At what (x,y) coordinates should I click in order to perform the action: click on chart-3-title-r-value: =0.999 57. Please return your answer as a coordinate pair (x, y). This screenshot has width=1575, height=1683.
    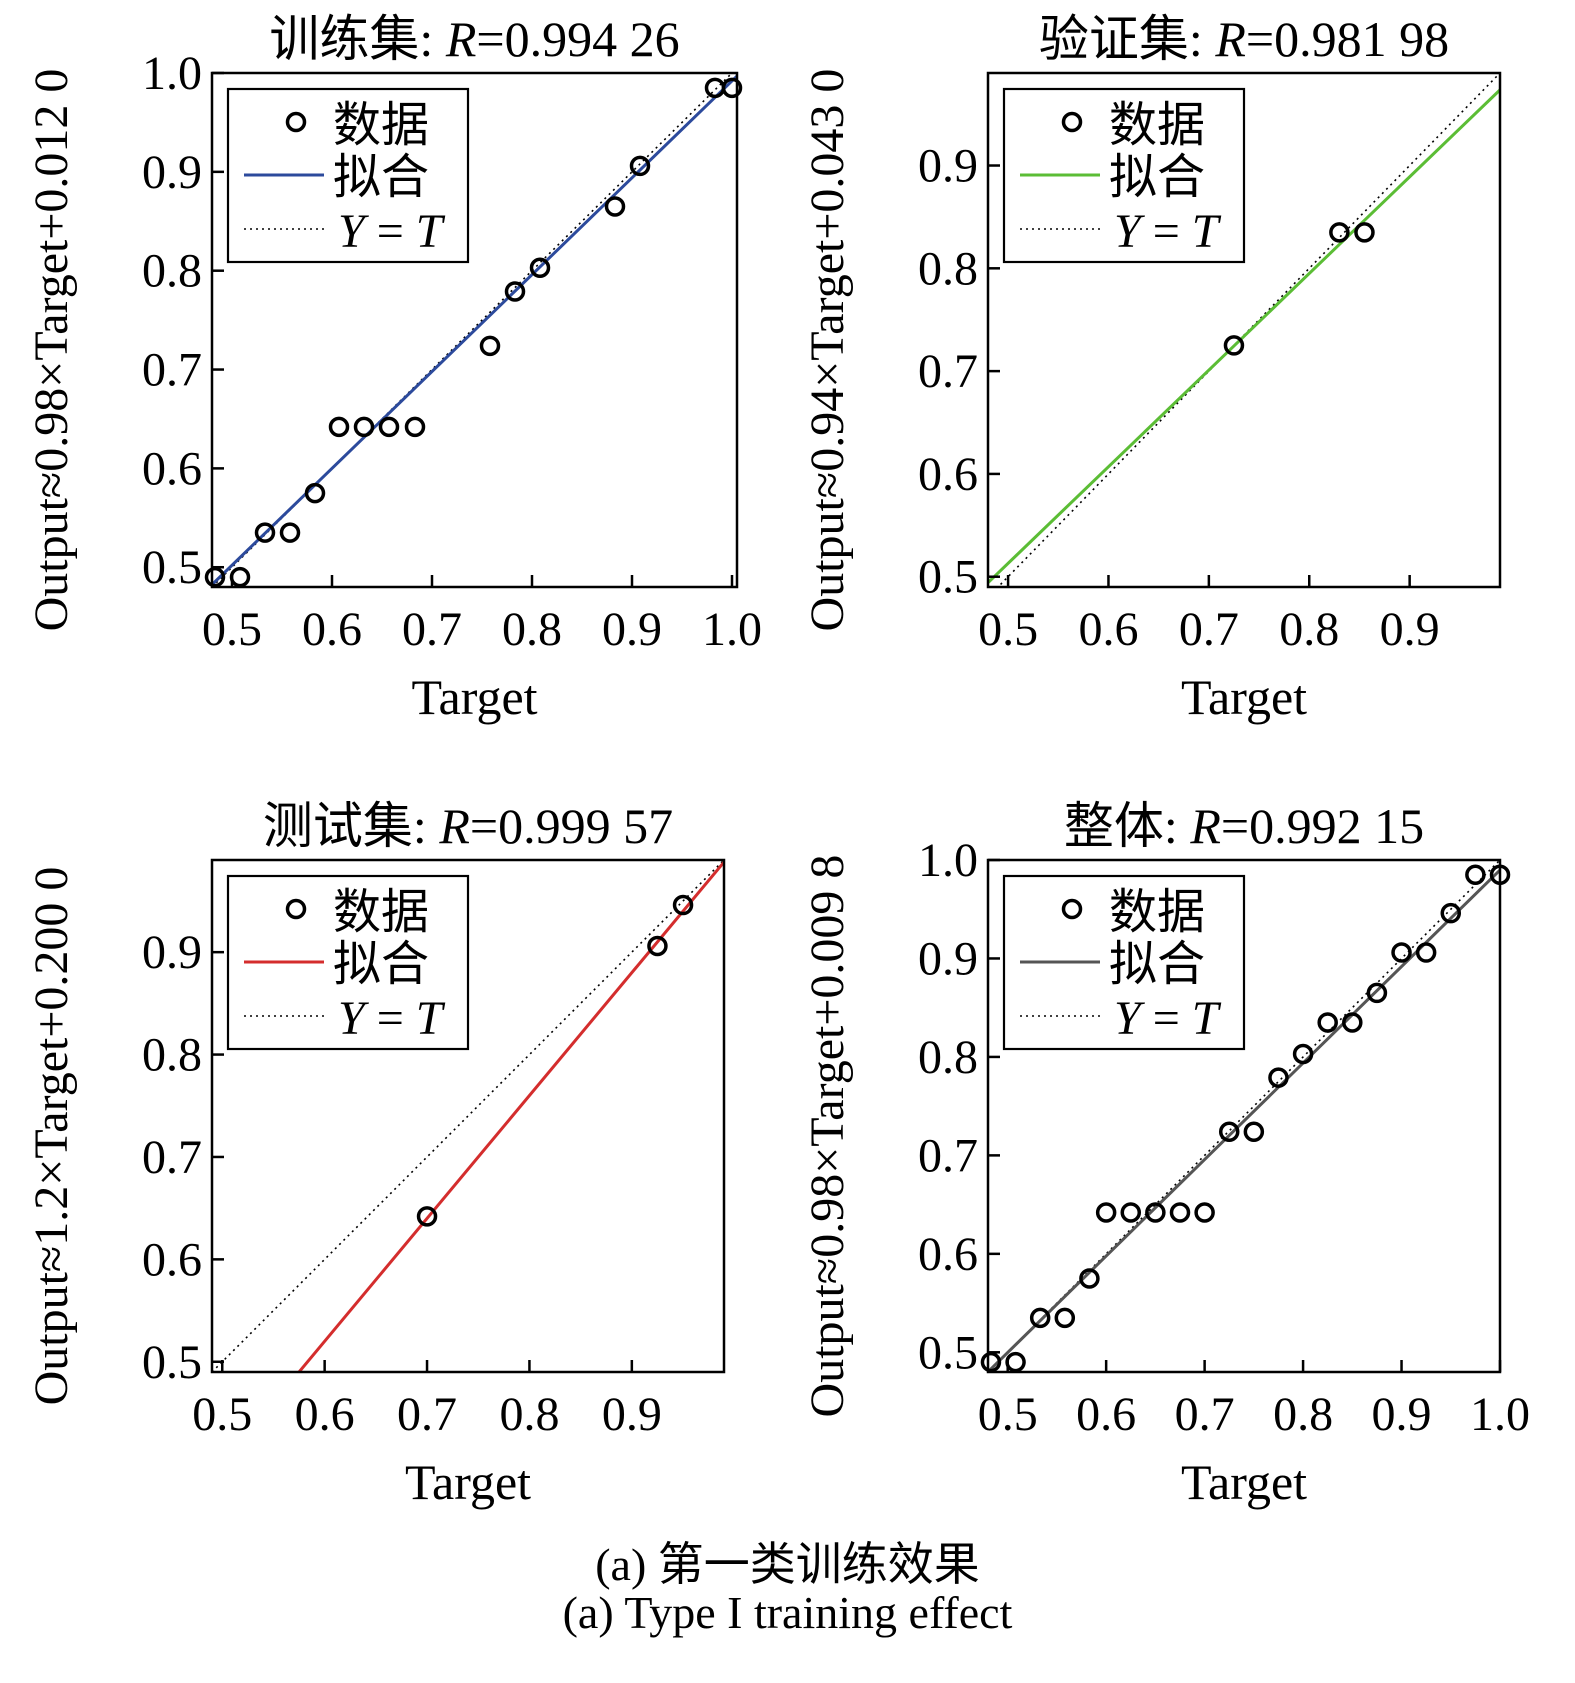
    Looking at the image, I should click on (571, 826).